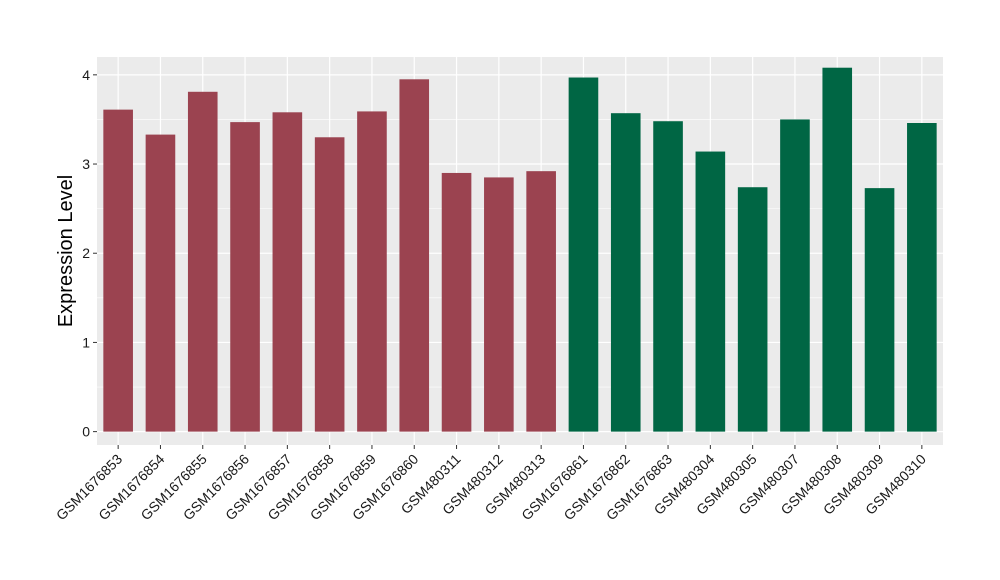  Describe the element at coordinates (541, 301) in the screenshot. I see `bar-GSM480313` at that location.